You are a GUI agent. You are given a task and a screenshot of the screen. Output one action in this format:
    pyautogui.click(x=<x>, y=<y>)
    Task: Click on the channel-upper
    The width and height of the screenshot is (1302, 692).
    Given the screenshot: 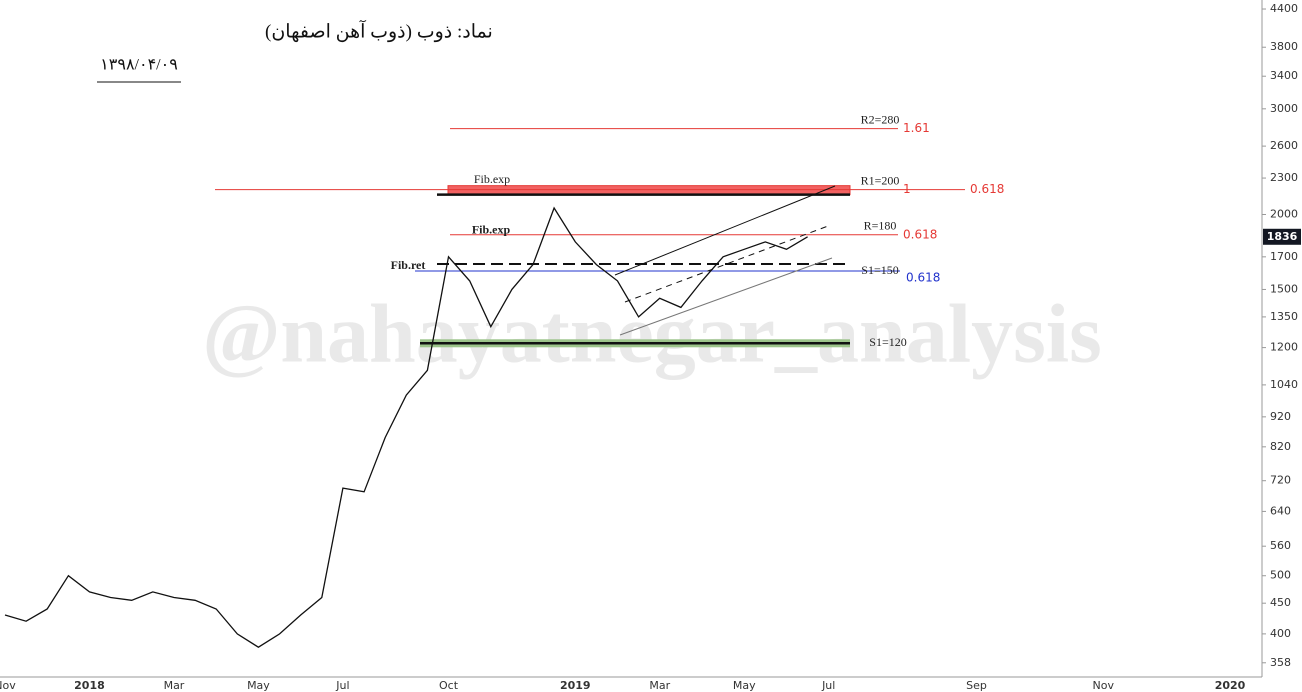 What is the action you would take?
    pyautogui.click(x=725, y=230)
    